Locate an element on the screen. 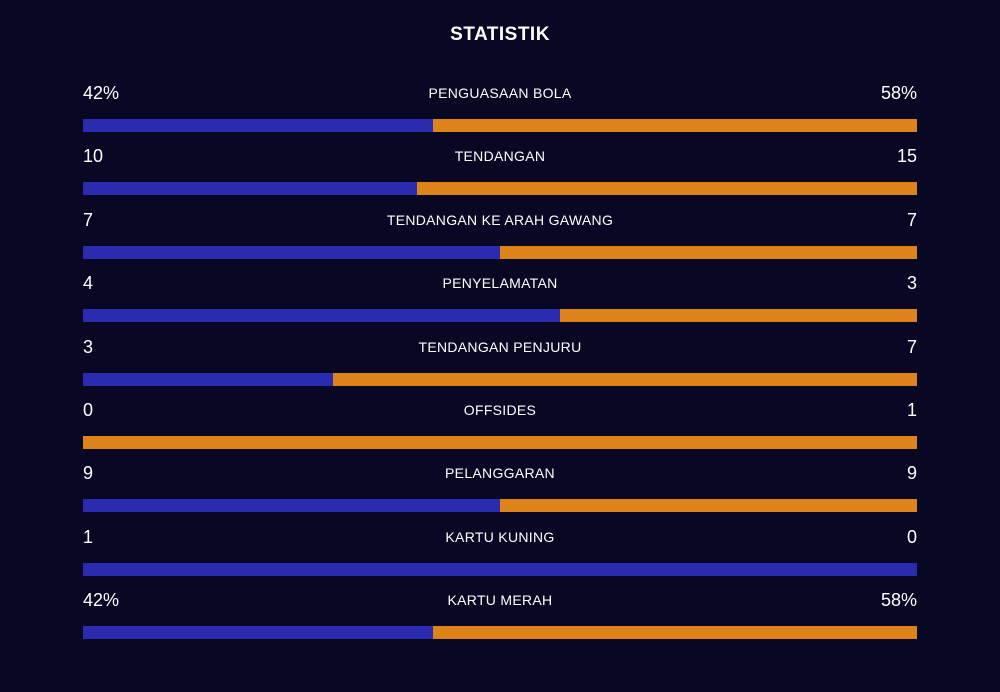  stat-header: 9 PELANGGARAN 9 is located at coordinates (500, 475).